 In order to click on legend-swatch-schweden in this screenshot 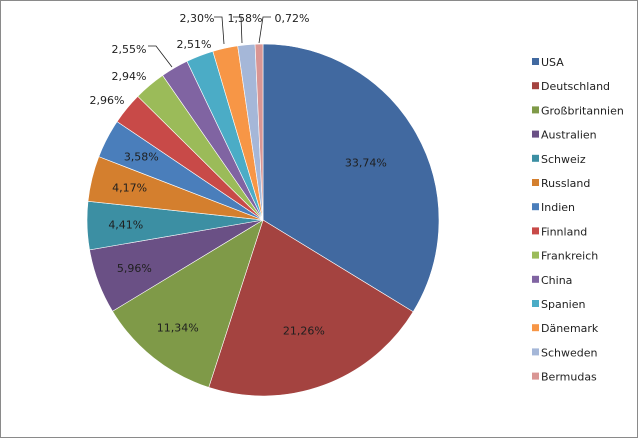, I will do `click(535, 352)`.